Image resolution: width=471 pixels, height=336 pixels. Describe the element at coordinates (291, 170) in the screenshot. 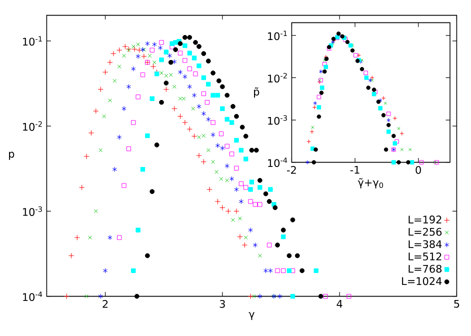

I see `x-tick-label: -2` at that location.